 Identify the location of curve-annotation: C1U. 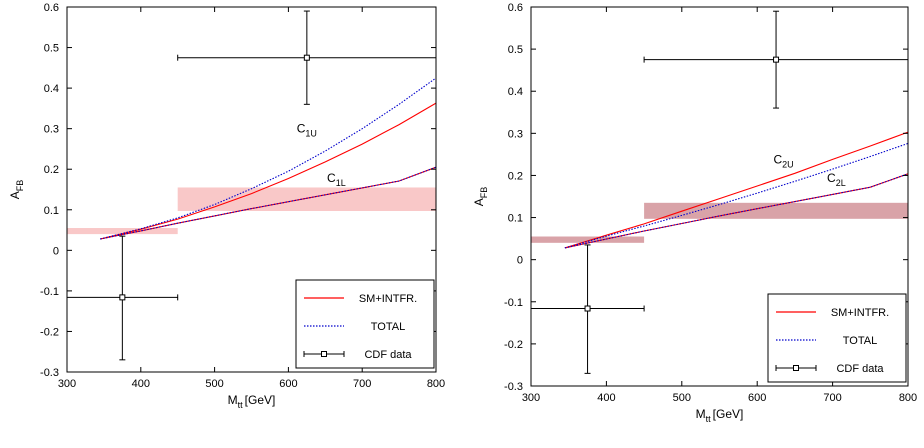
(307, 130).